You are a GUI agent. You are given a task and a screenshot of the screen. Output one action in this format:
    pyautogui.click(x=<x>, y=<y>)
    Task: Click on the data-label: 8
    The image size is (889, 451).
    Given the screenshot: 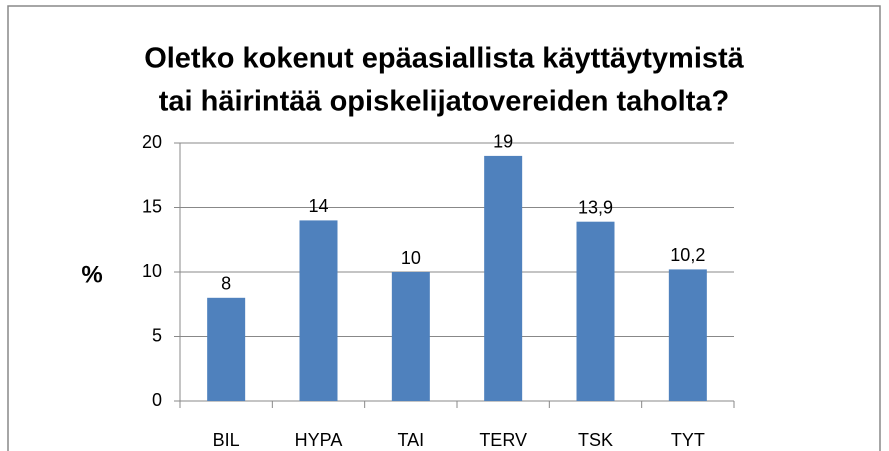 What is the action you would take?
    pyautogui.click(x=226, y=284)
    